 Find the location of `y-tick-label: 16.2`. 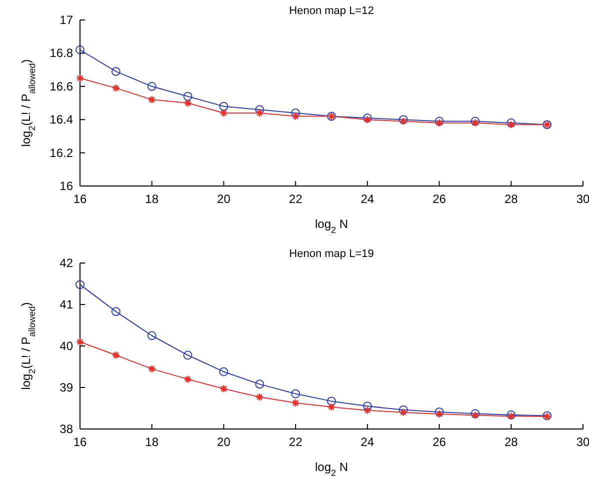

y-tick-label: 16.2 is located at coordinates (62, 153).